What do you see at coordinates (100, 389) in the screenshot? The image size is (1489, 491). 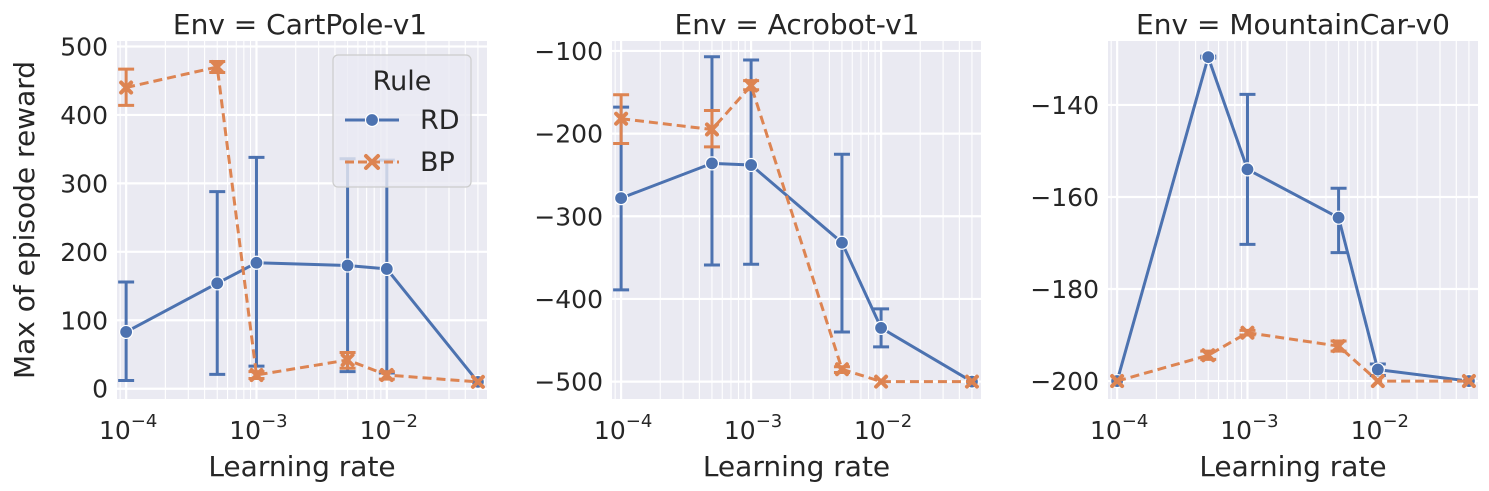 I see `y-tick-label: 0` at bounding box center [100, 389].